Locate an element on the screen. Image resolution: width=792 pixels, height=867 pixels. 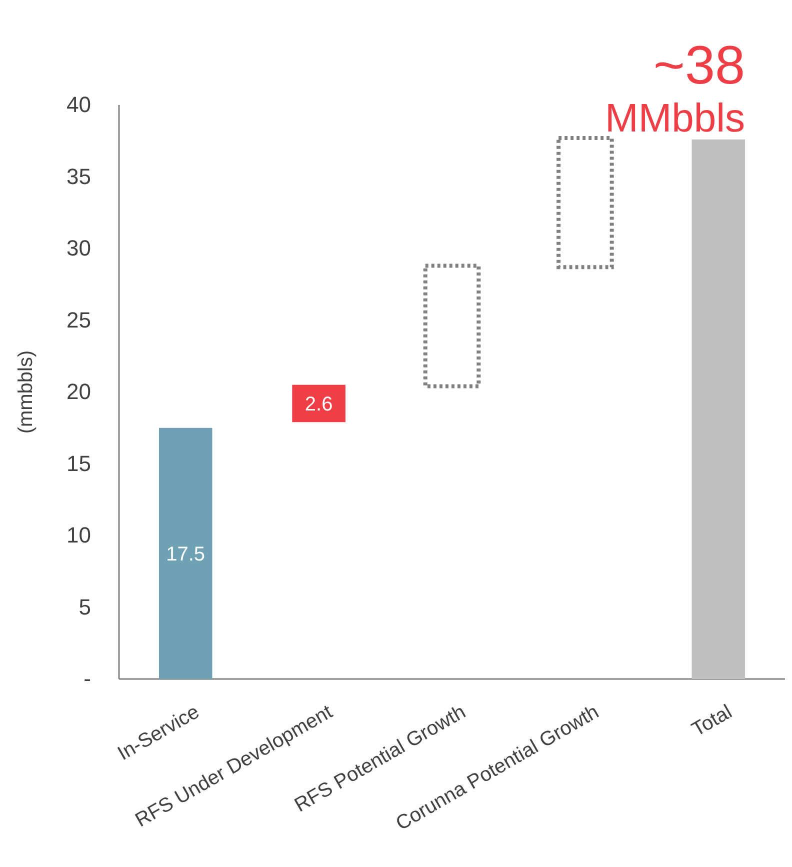
y-tick-label: 30 is located at coordinates (78, 248).